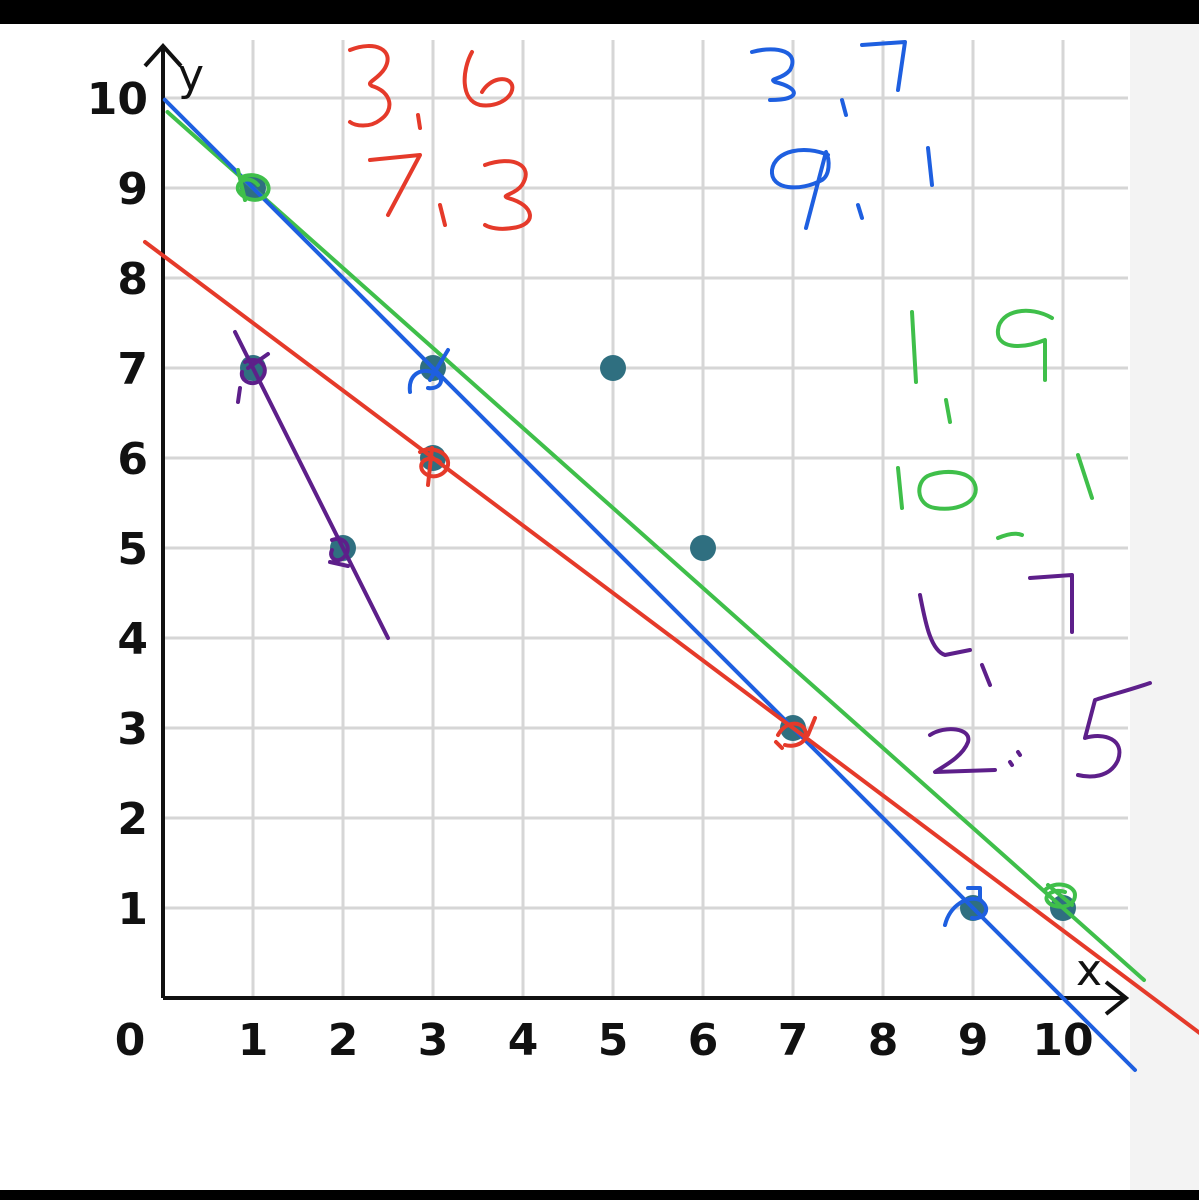  I want to click on x-axis-arrow, so click(1117, 998).